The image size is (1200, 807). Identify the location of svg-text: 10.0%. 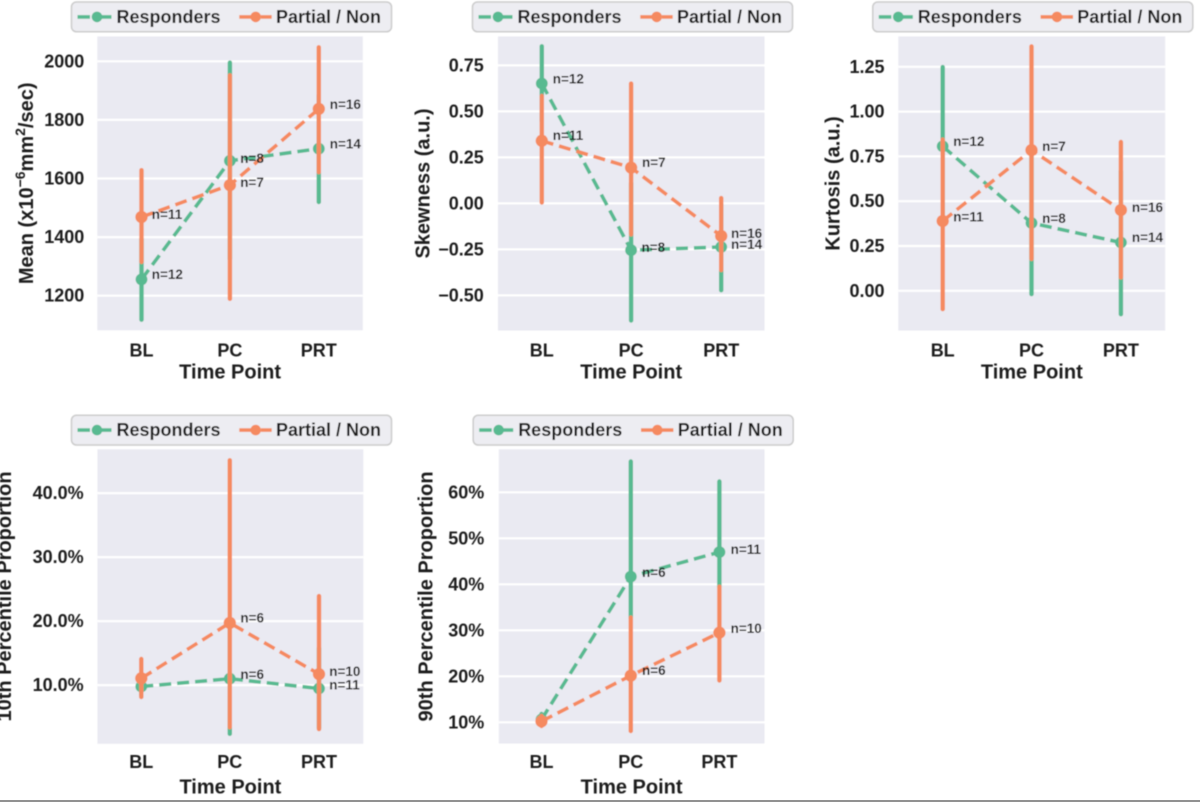
(58, 685).